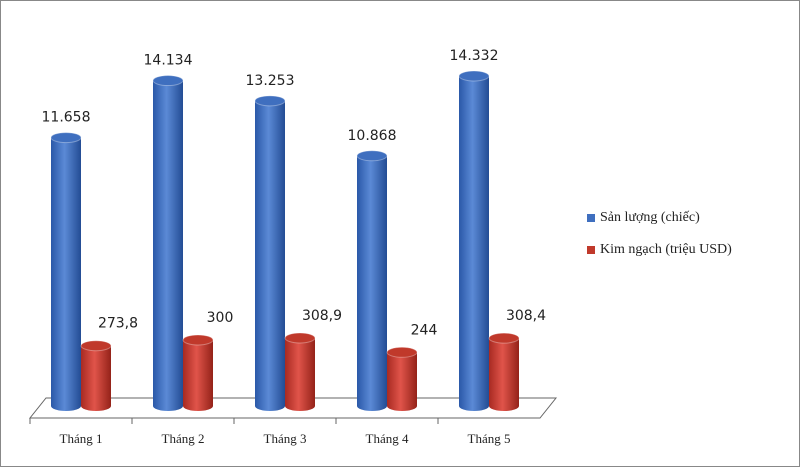 The width and height of the screenshot is (800, 467). What do you see at coordinates (372, 136) in the screenshot?
I see `data-label: 10.868` at bounding box center [372, 136].